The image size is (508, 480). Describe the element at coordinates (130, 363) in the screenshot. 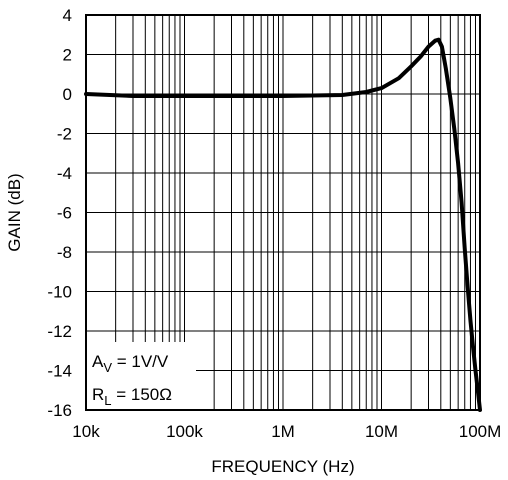

I see `annotation-av: AV = 1V/V` at that location.